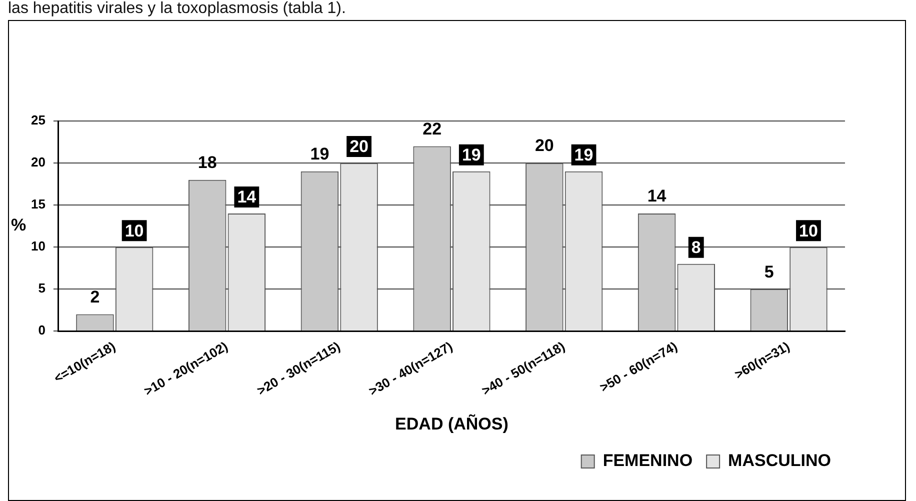 The height and width of the screenshot is (501, 916). Describe the element at coordinates (18, 225) in the screenshot. I see `y-axis-title: %` at that location.